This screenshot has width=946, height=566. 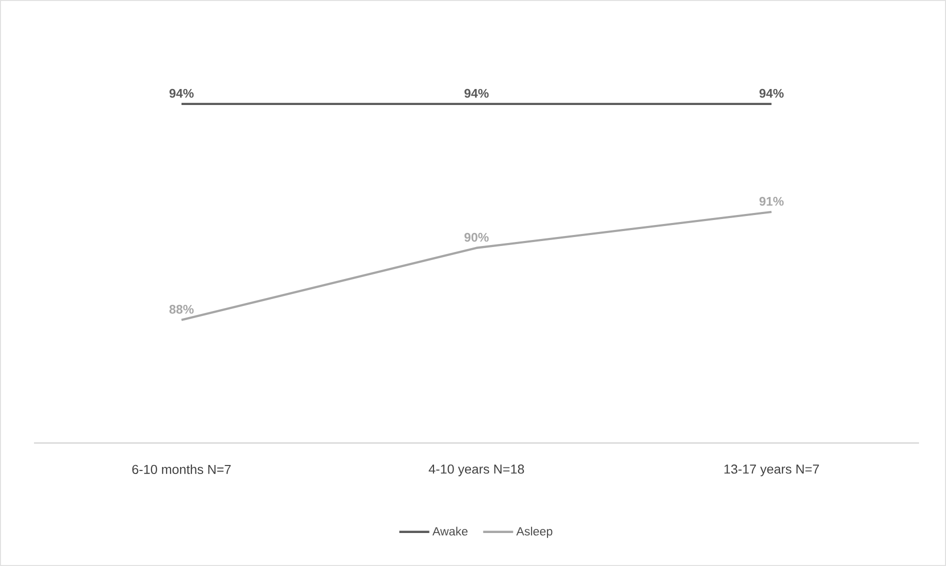 I want to click on legend-label: Awake, so click(x=450, y=531).